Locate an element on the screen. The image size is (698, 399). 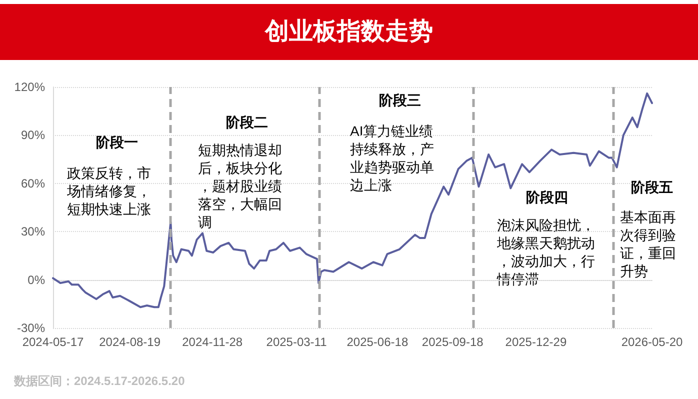
y-tick-label: 90% is located at coordinates (33, 135).